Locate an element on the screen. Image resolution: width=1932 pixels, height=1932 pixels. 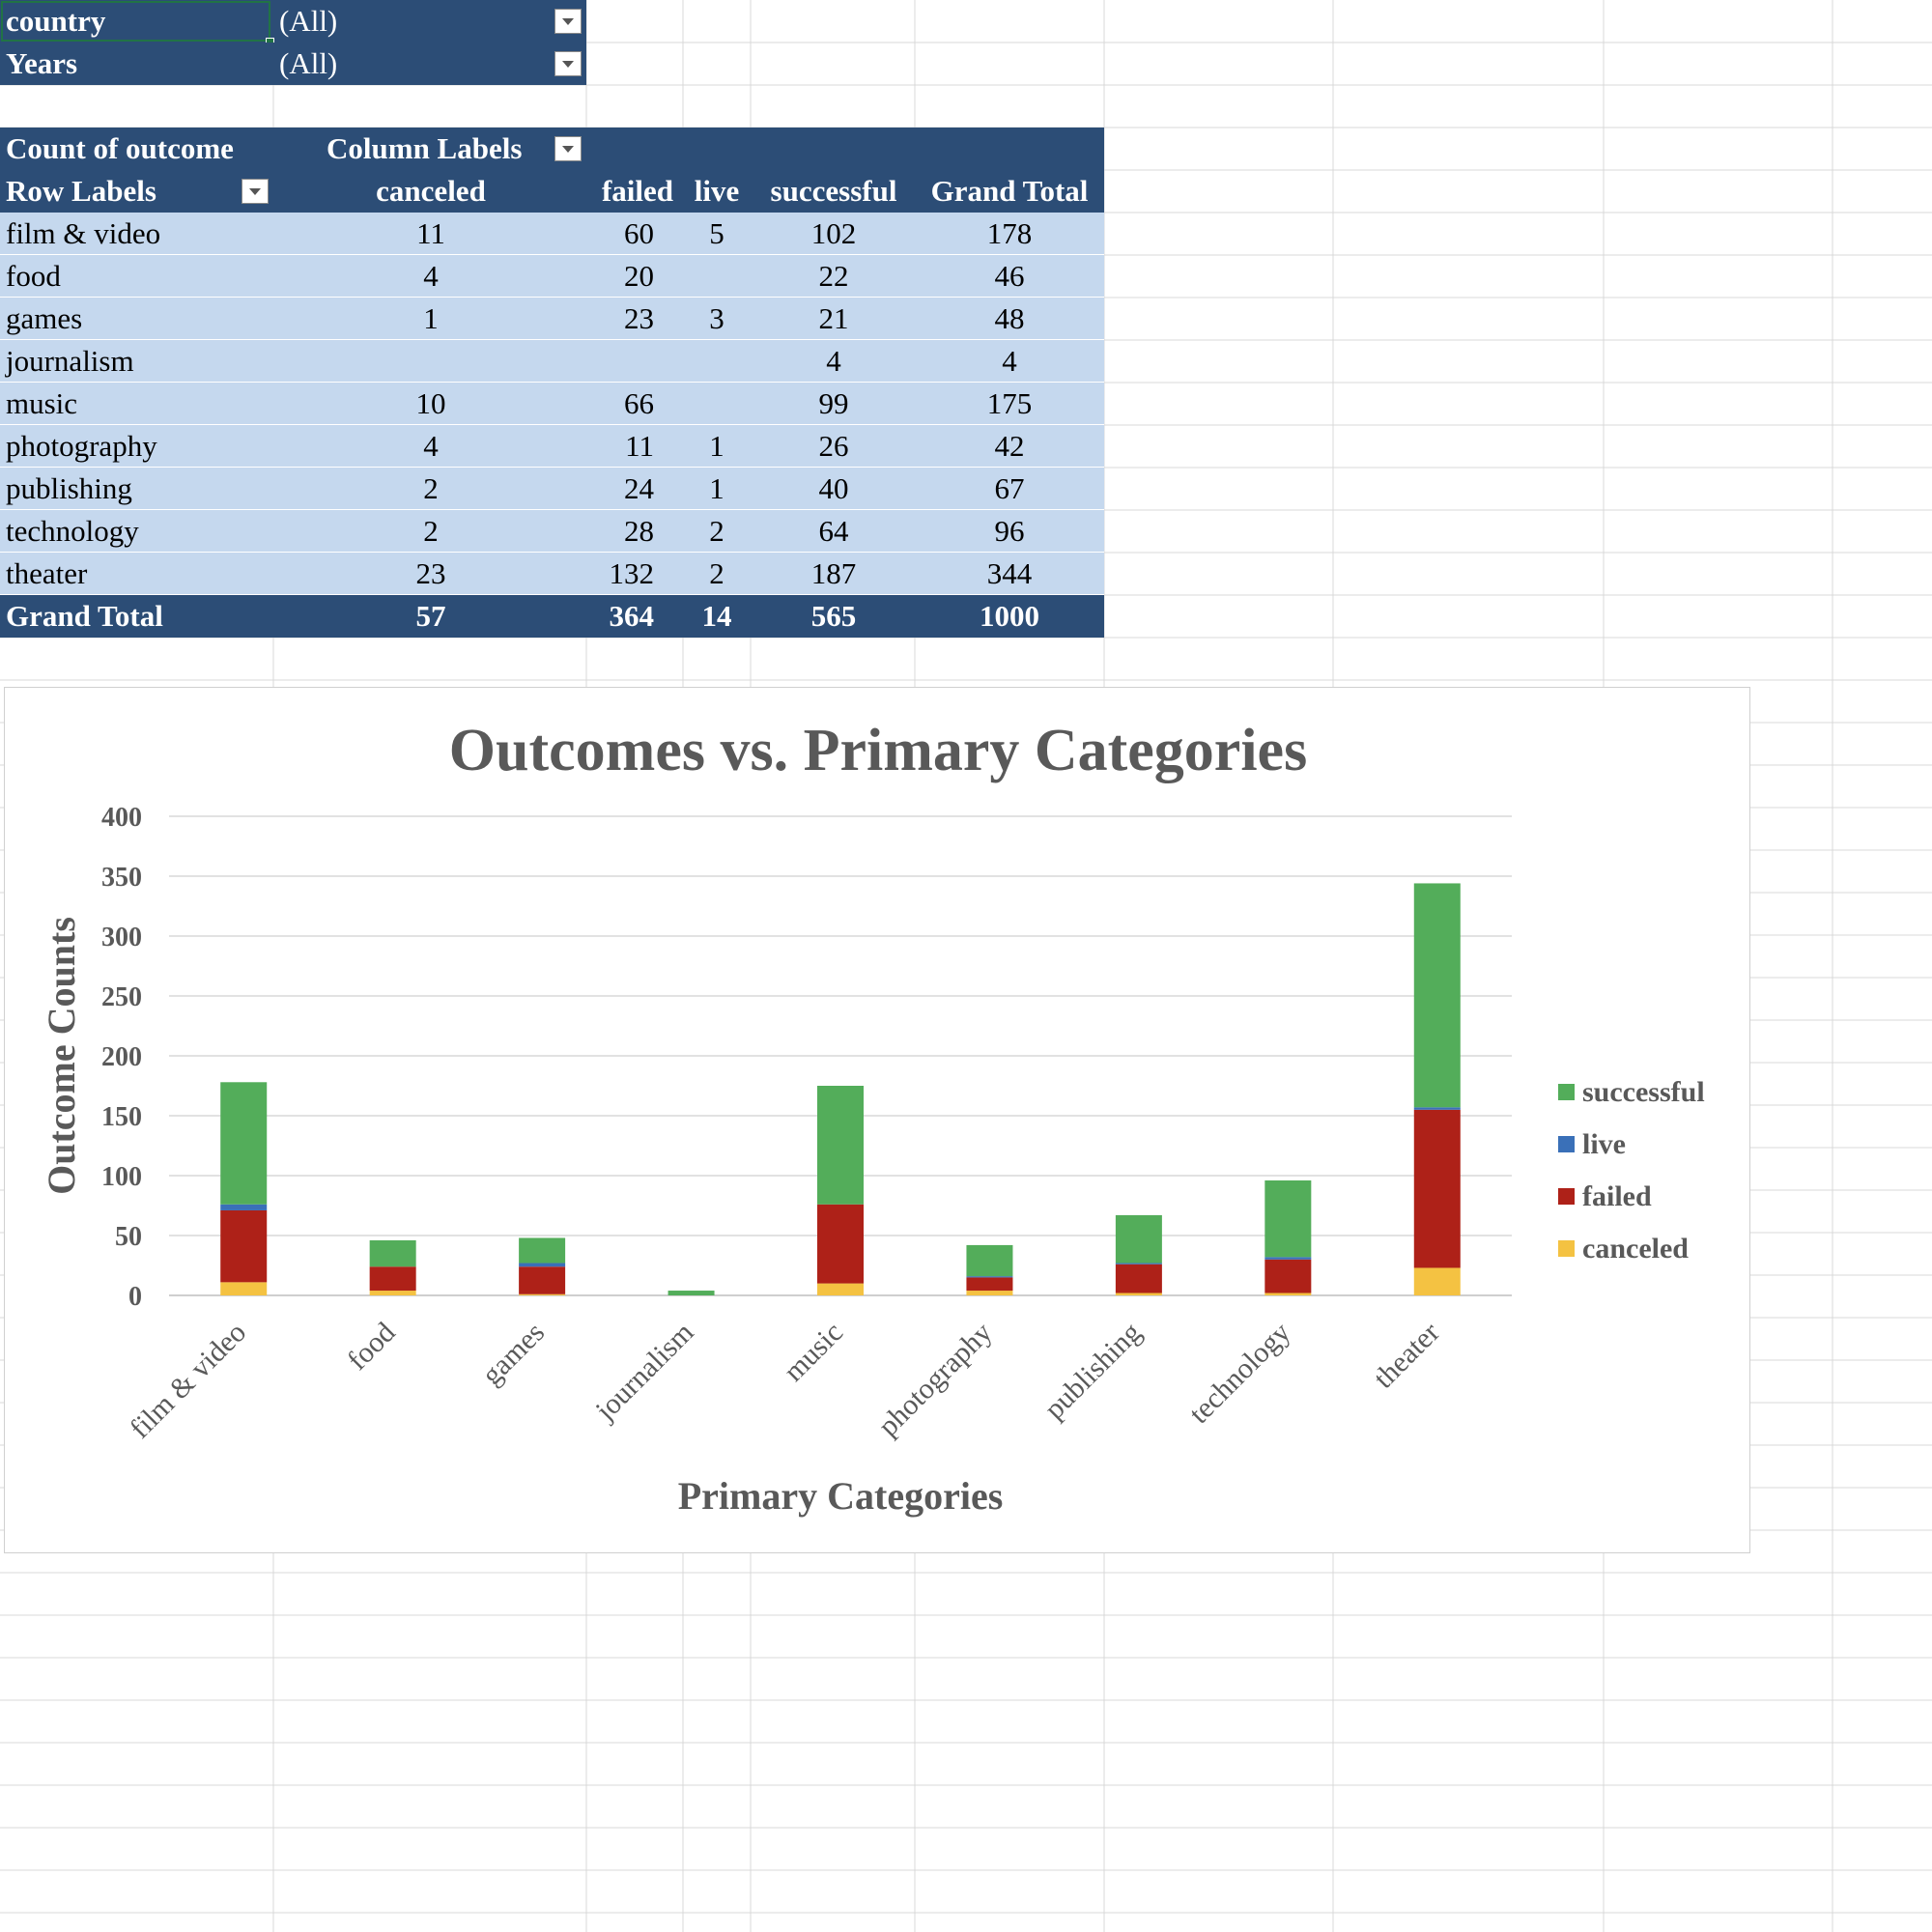
value-cell: 10 is located at coordinates (430, 403).